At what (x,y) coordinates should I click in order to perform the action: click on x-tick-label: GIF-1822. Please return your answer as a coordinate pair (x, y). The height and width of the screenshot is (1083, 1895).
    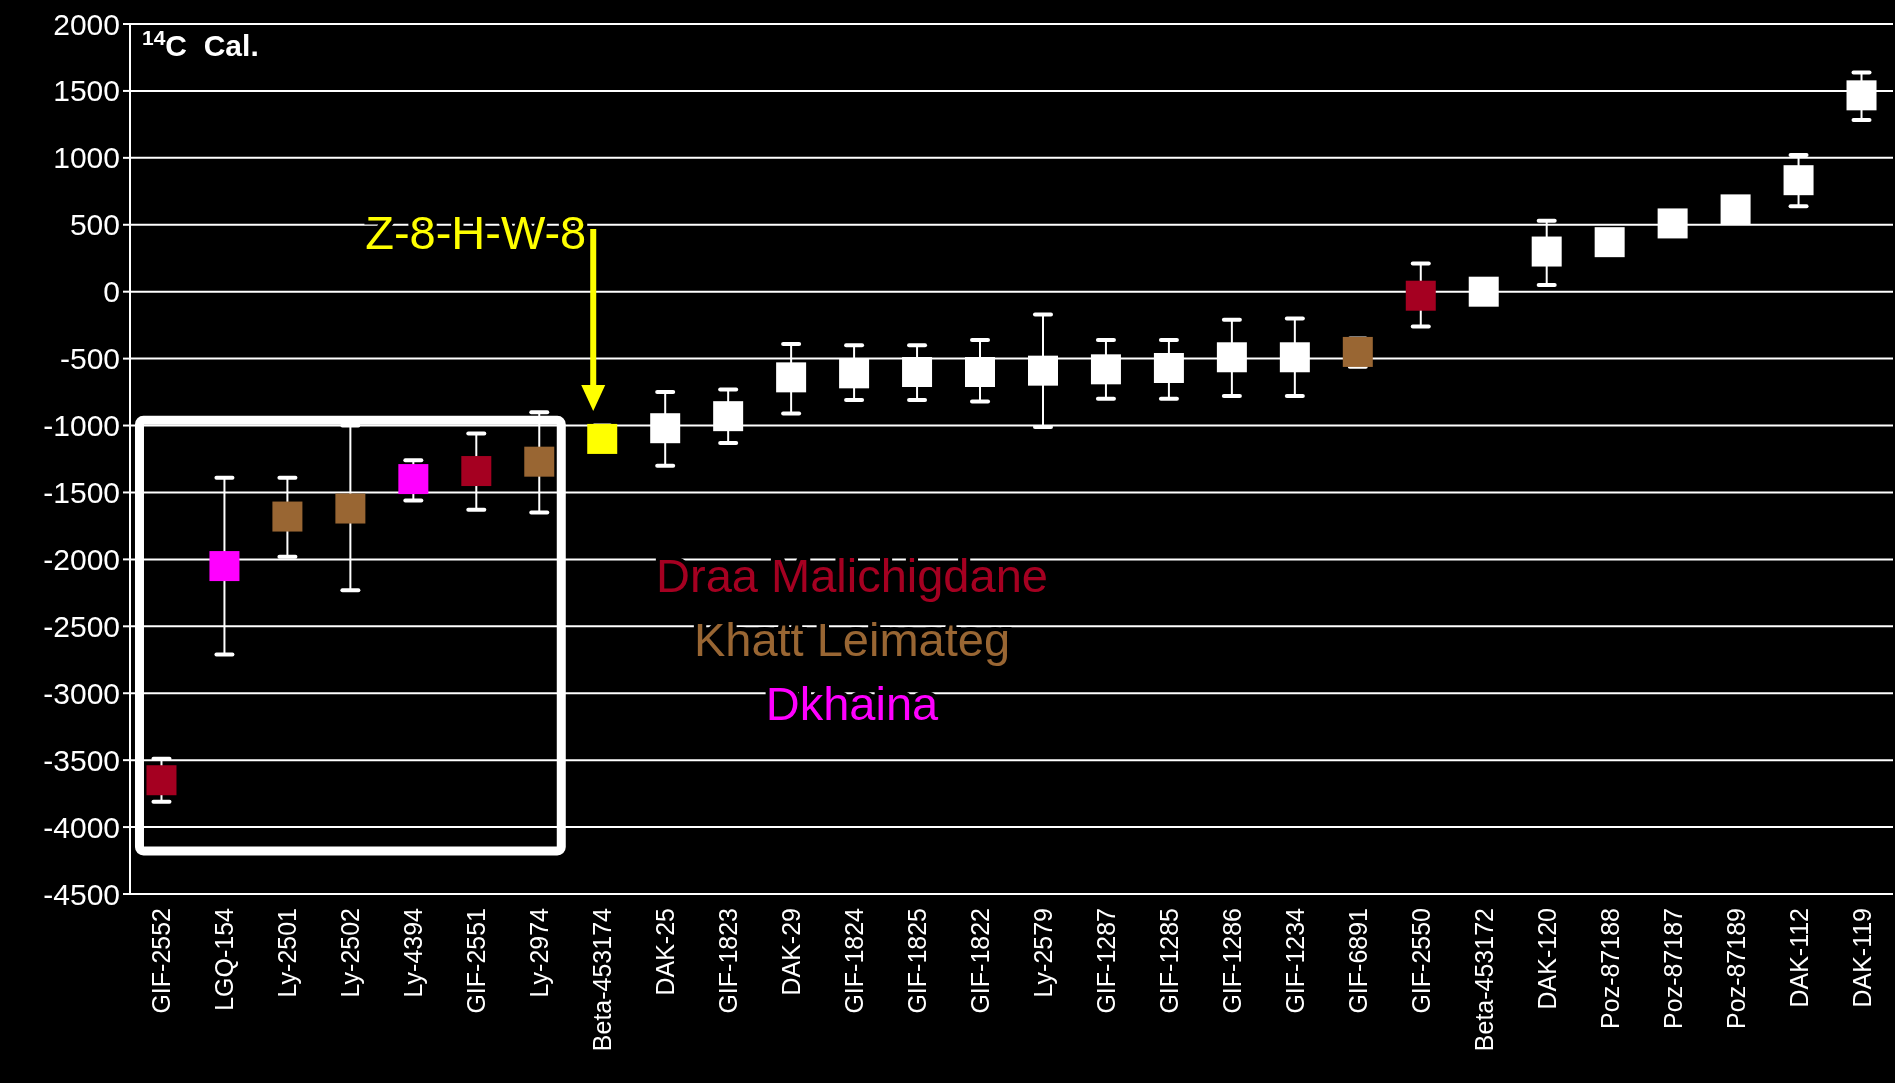
    Looking at the image, I should click on (980, 961).